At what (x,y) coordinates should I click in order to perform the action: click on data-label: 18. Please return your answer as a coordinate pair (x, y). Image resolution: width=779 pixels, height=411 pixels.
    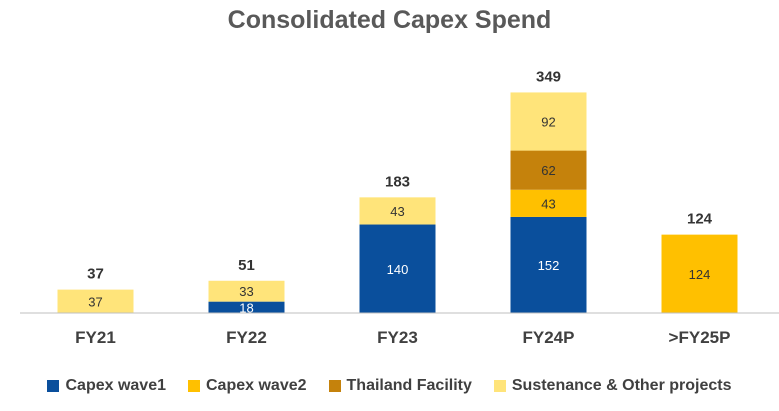
    Looking at the image, I should click on (246, 307).